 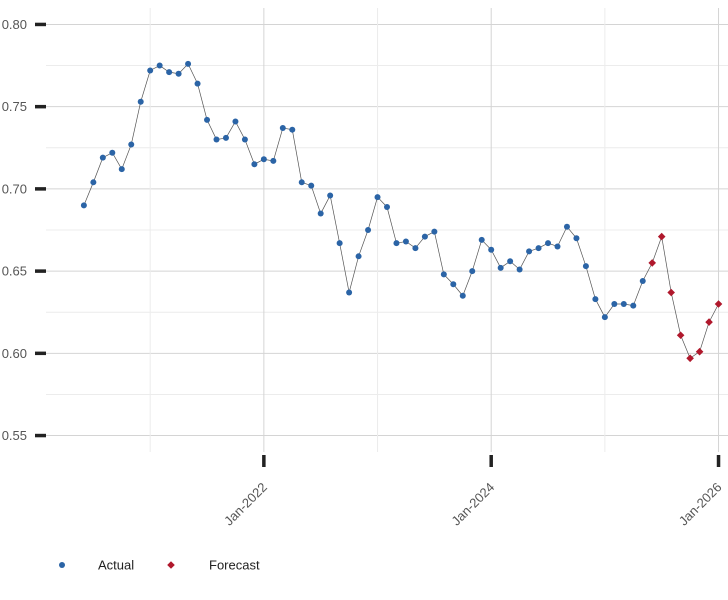 I want to click on x-tick-label: Jan-2026, so click(x=700, y=504).